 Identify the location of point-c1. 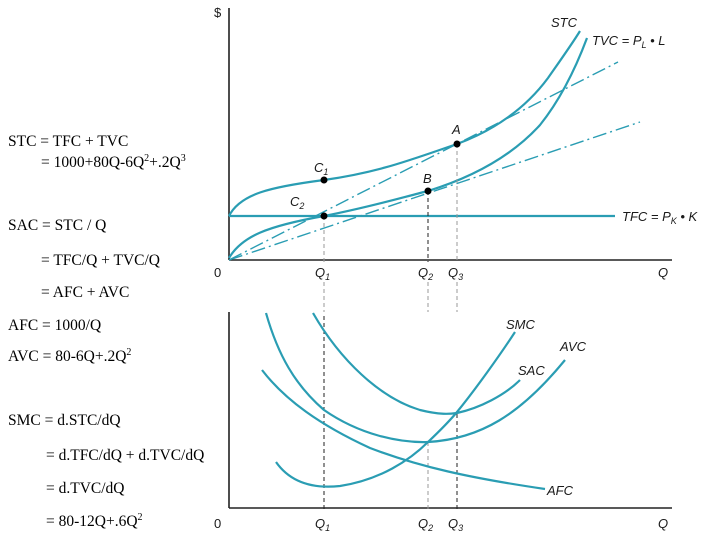
(324, 180).